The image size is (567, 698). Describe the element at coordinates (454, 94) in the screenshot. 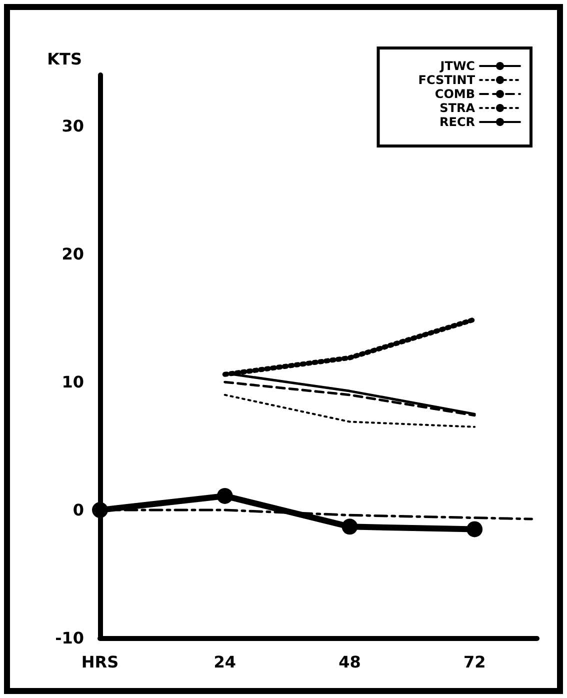

I see `legend-label: COMB` at that location.